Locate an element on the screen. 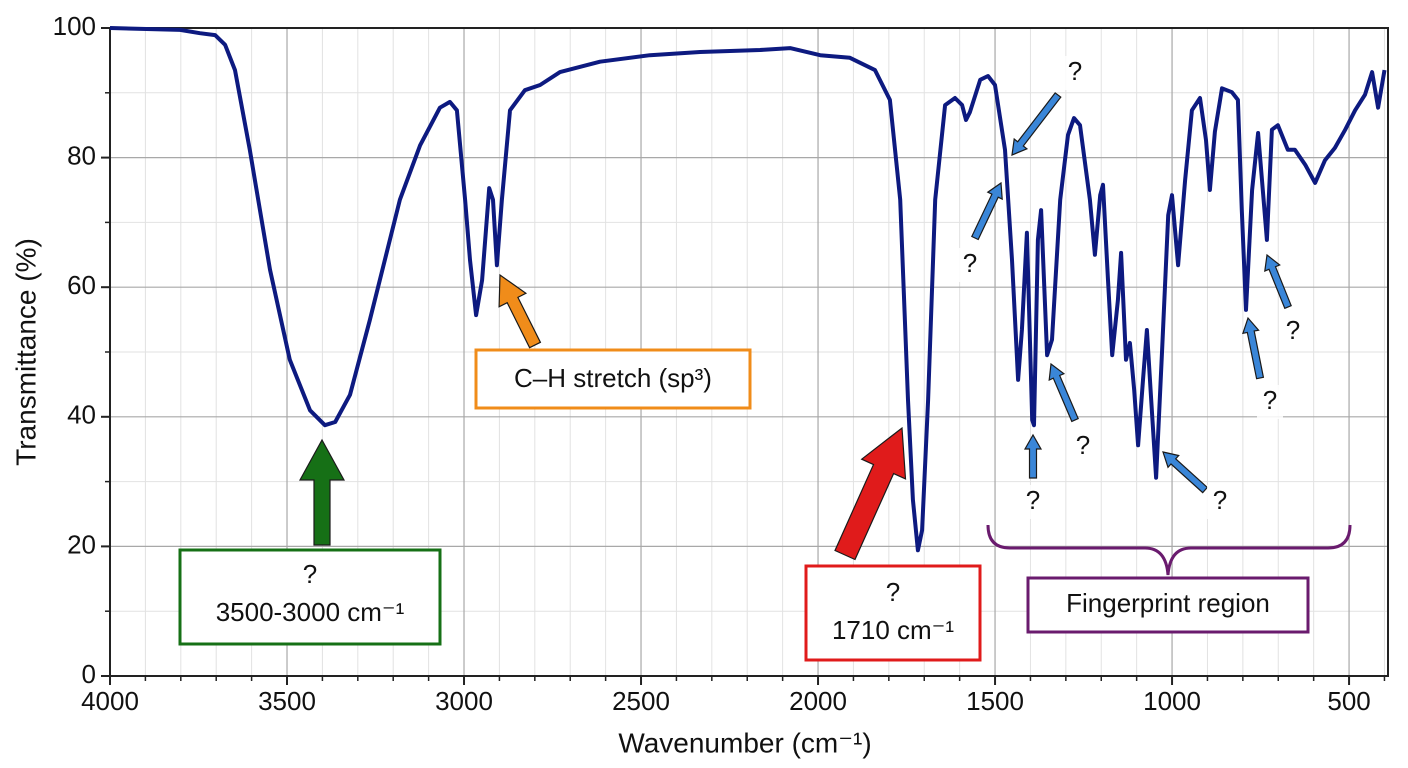 The height and width of the screenshot is (768, 1408). y-tick-label: 0 is located at coordinates (89, 674).